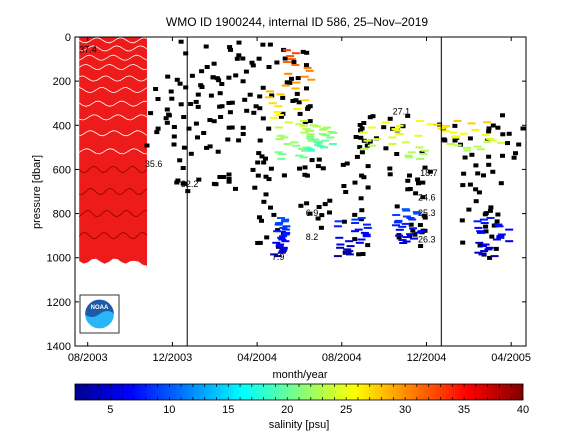  What do you see at coordinates (62, 215) in the screenshot?
I see `y-tick-label: 800` at bounding box center [62, 215].